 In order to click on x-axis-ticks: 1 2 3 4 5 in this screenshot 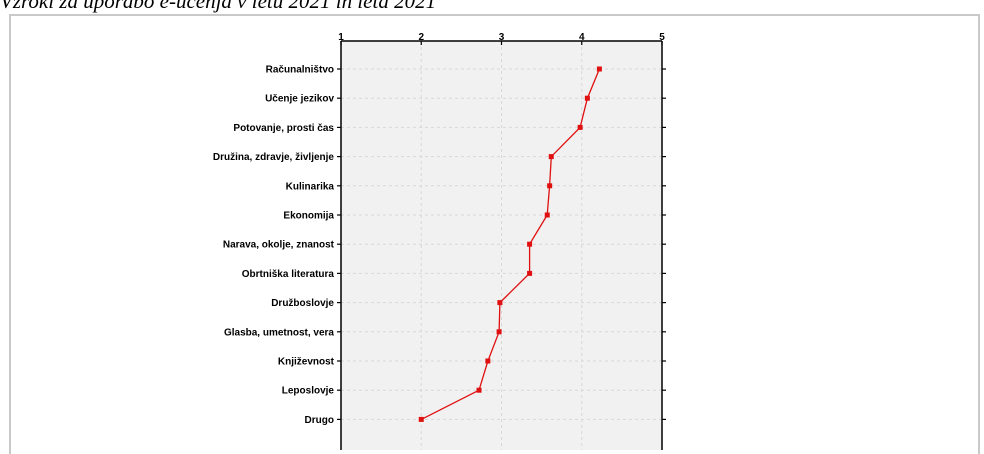, I will do `click(501, 38)`.